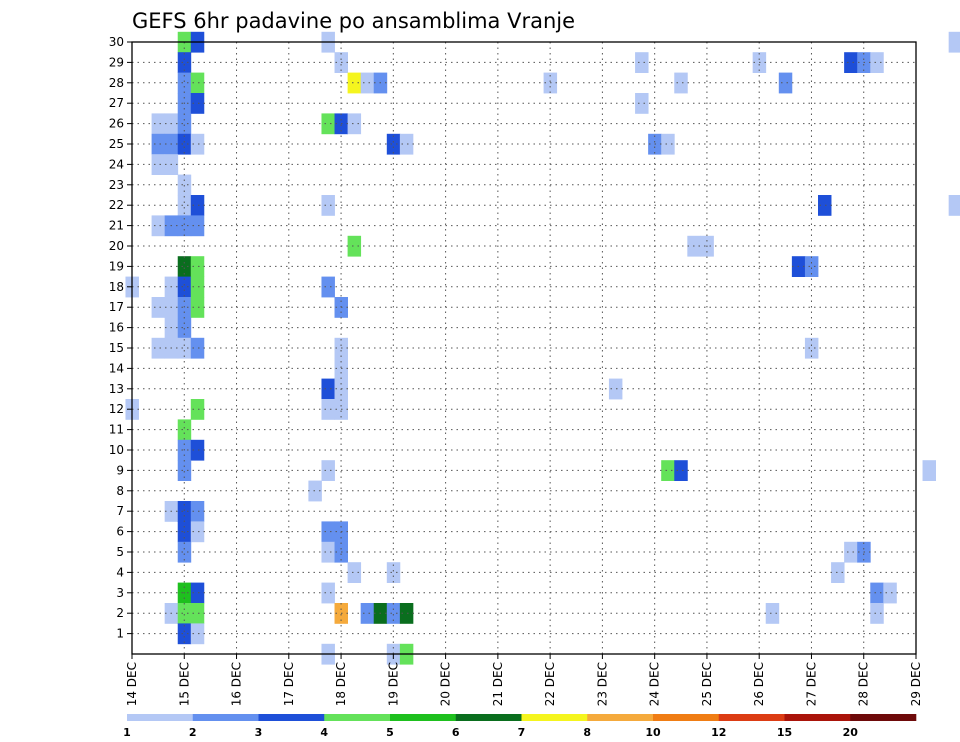 The height and width of the screenshot is (742, 960). What do you see at coordinates (116, 83) in the screenshot?
I see `y-tick-label: 28` at bounding box center [116, 83].